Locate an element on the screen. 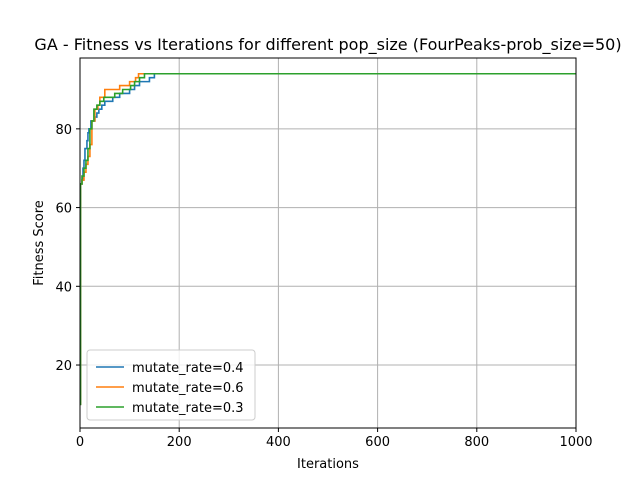 This screenshot has height=480, width=640. y-tick-label: 80 is located at coordinates (63, 130).